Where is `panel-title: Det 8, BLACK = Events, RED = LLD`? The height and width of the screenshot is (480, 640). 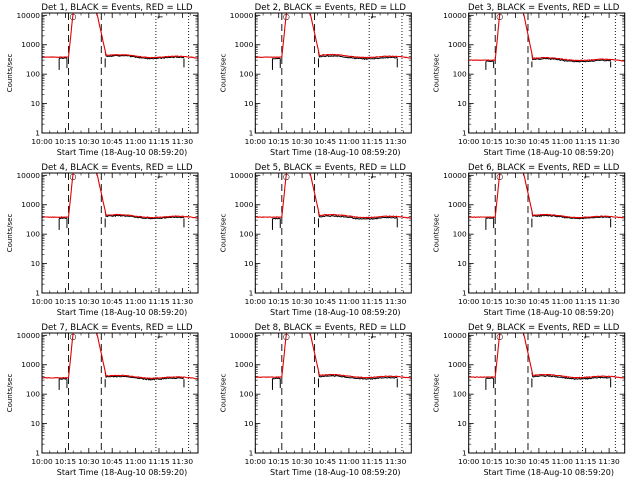
panel-title: Det 8, BLACK = Events, RED = LLD is located at coordinates (331, 328).